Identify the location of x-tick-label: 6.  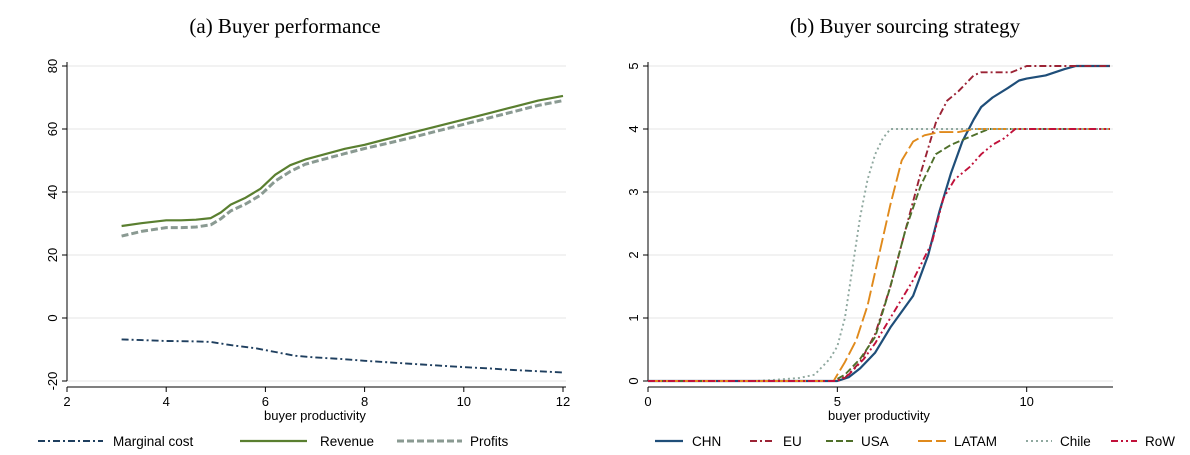
(265, 401).